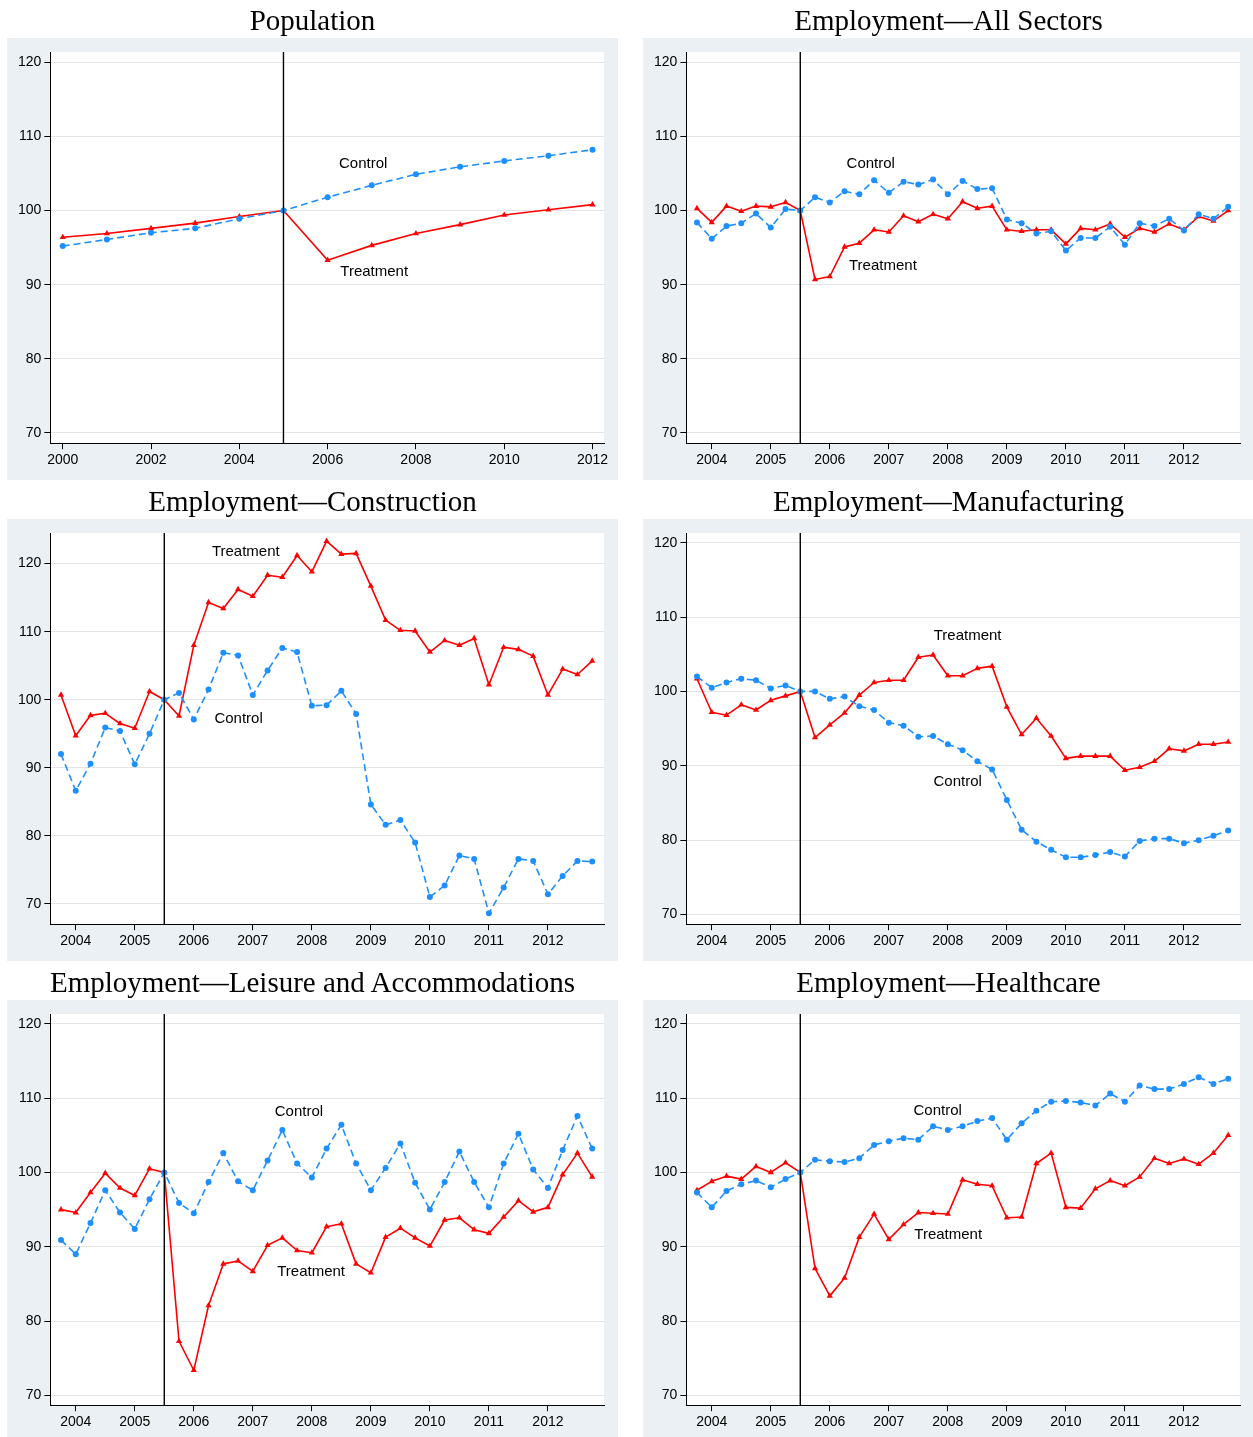 The width and height of the screenshot is (1253, 1437). What do you see at coordinates (312, 501) in the screenshot?
I see `chart-title: Employment—Construction` at bounding box center [312, 501].